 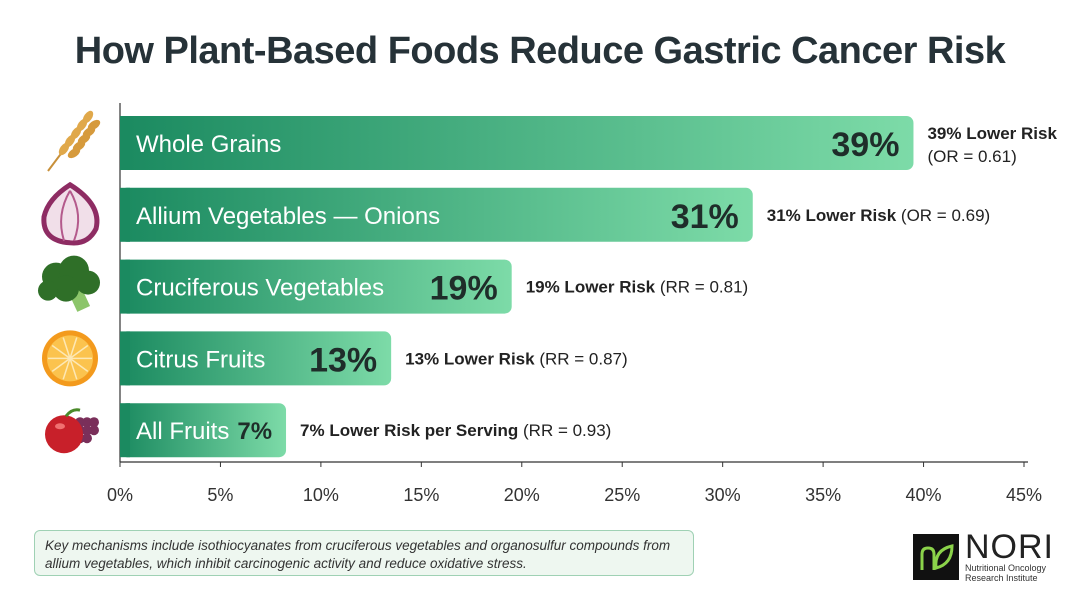 I want to click on x-tick-label: 20%, so click(x=522, y=495).